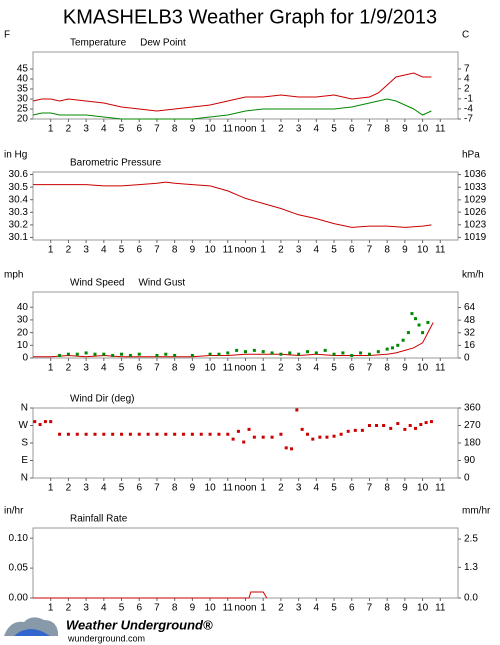 The height and width of the screenshot is (645, 500). What do you see at coordinates (102, 399) in the screenshot?
I see `legend-entry: Wind Dir (deg)` at bounding box center [102, 399].